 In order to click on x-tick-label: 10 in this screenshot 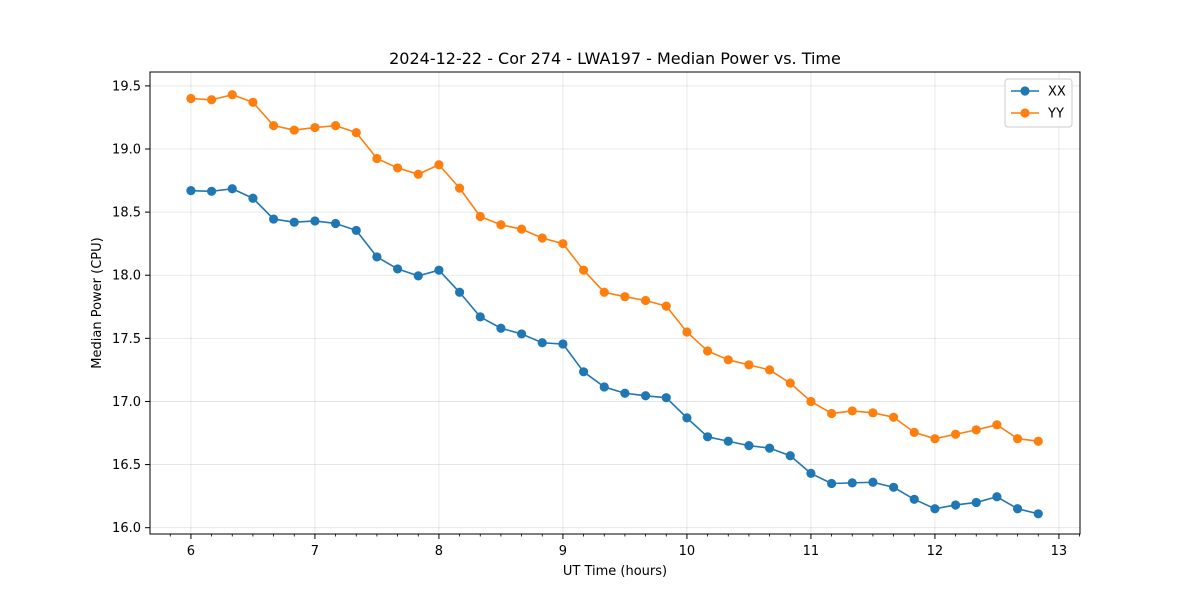, I will do `click(687, 551)`.